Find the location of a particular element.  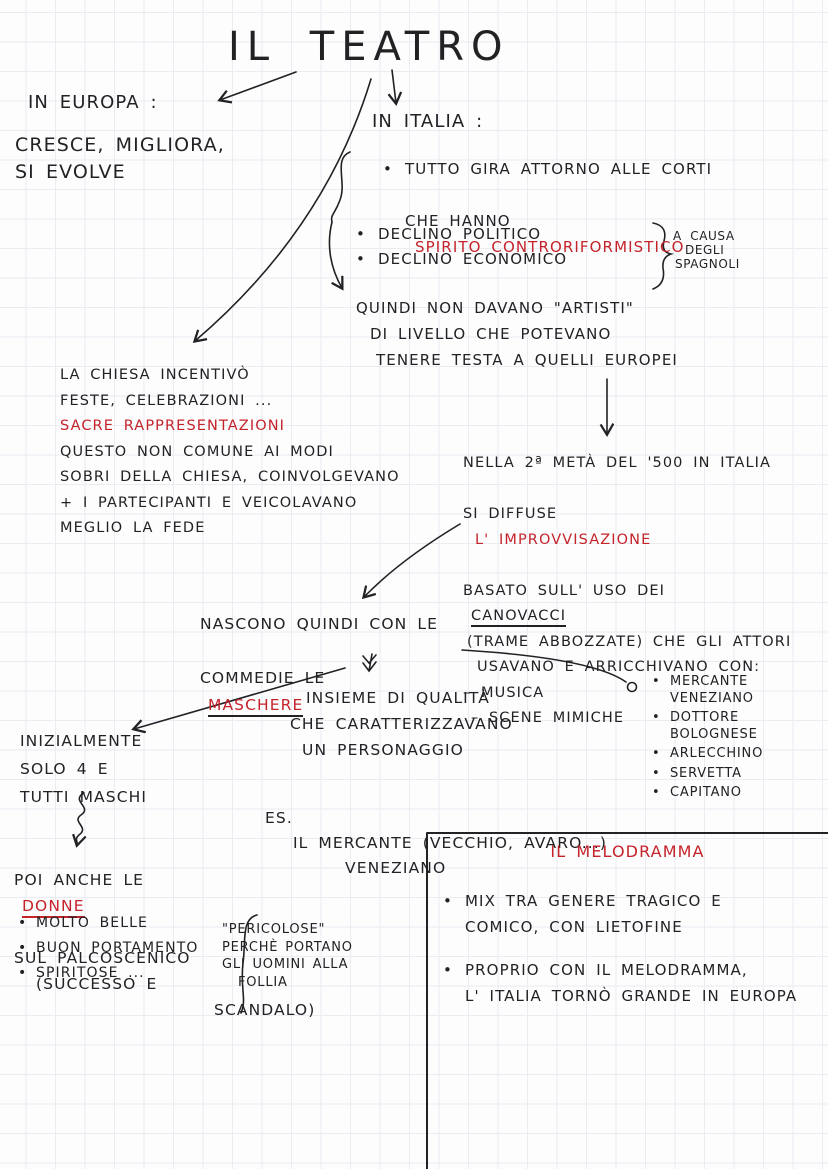

text-segment: BASATO SULL' USO DEI is located at coordinates (564, 590).